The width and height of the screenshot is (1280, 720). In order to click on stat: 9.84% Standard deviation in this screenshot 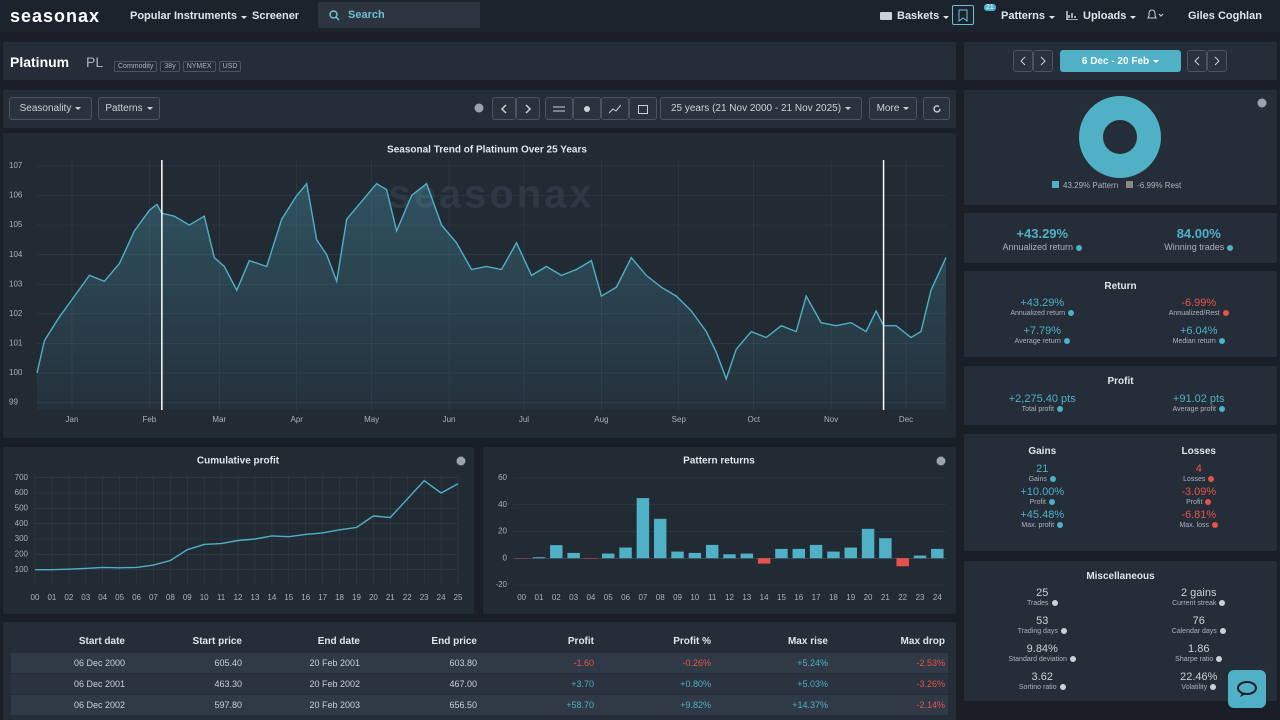, I will do `click(1042, 653)`.